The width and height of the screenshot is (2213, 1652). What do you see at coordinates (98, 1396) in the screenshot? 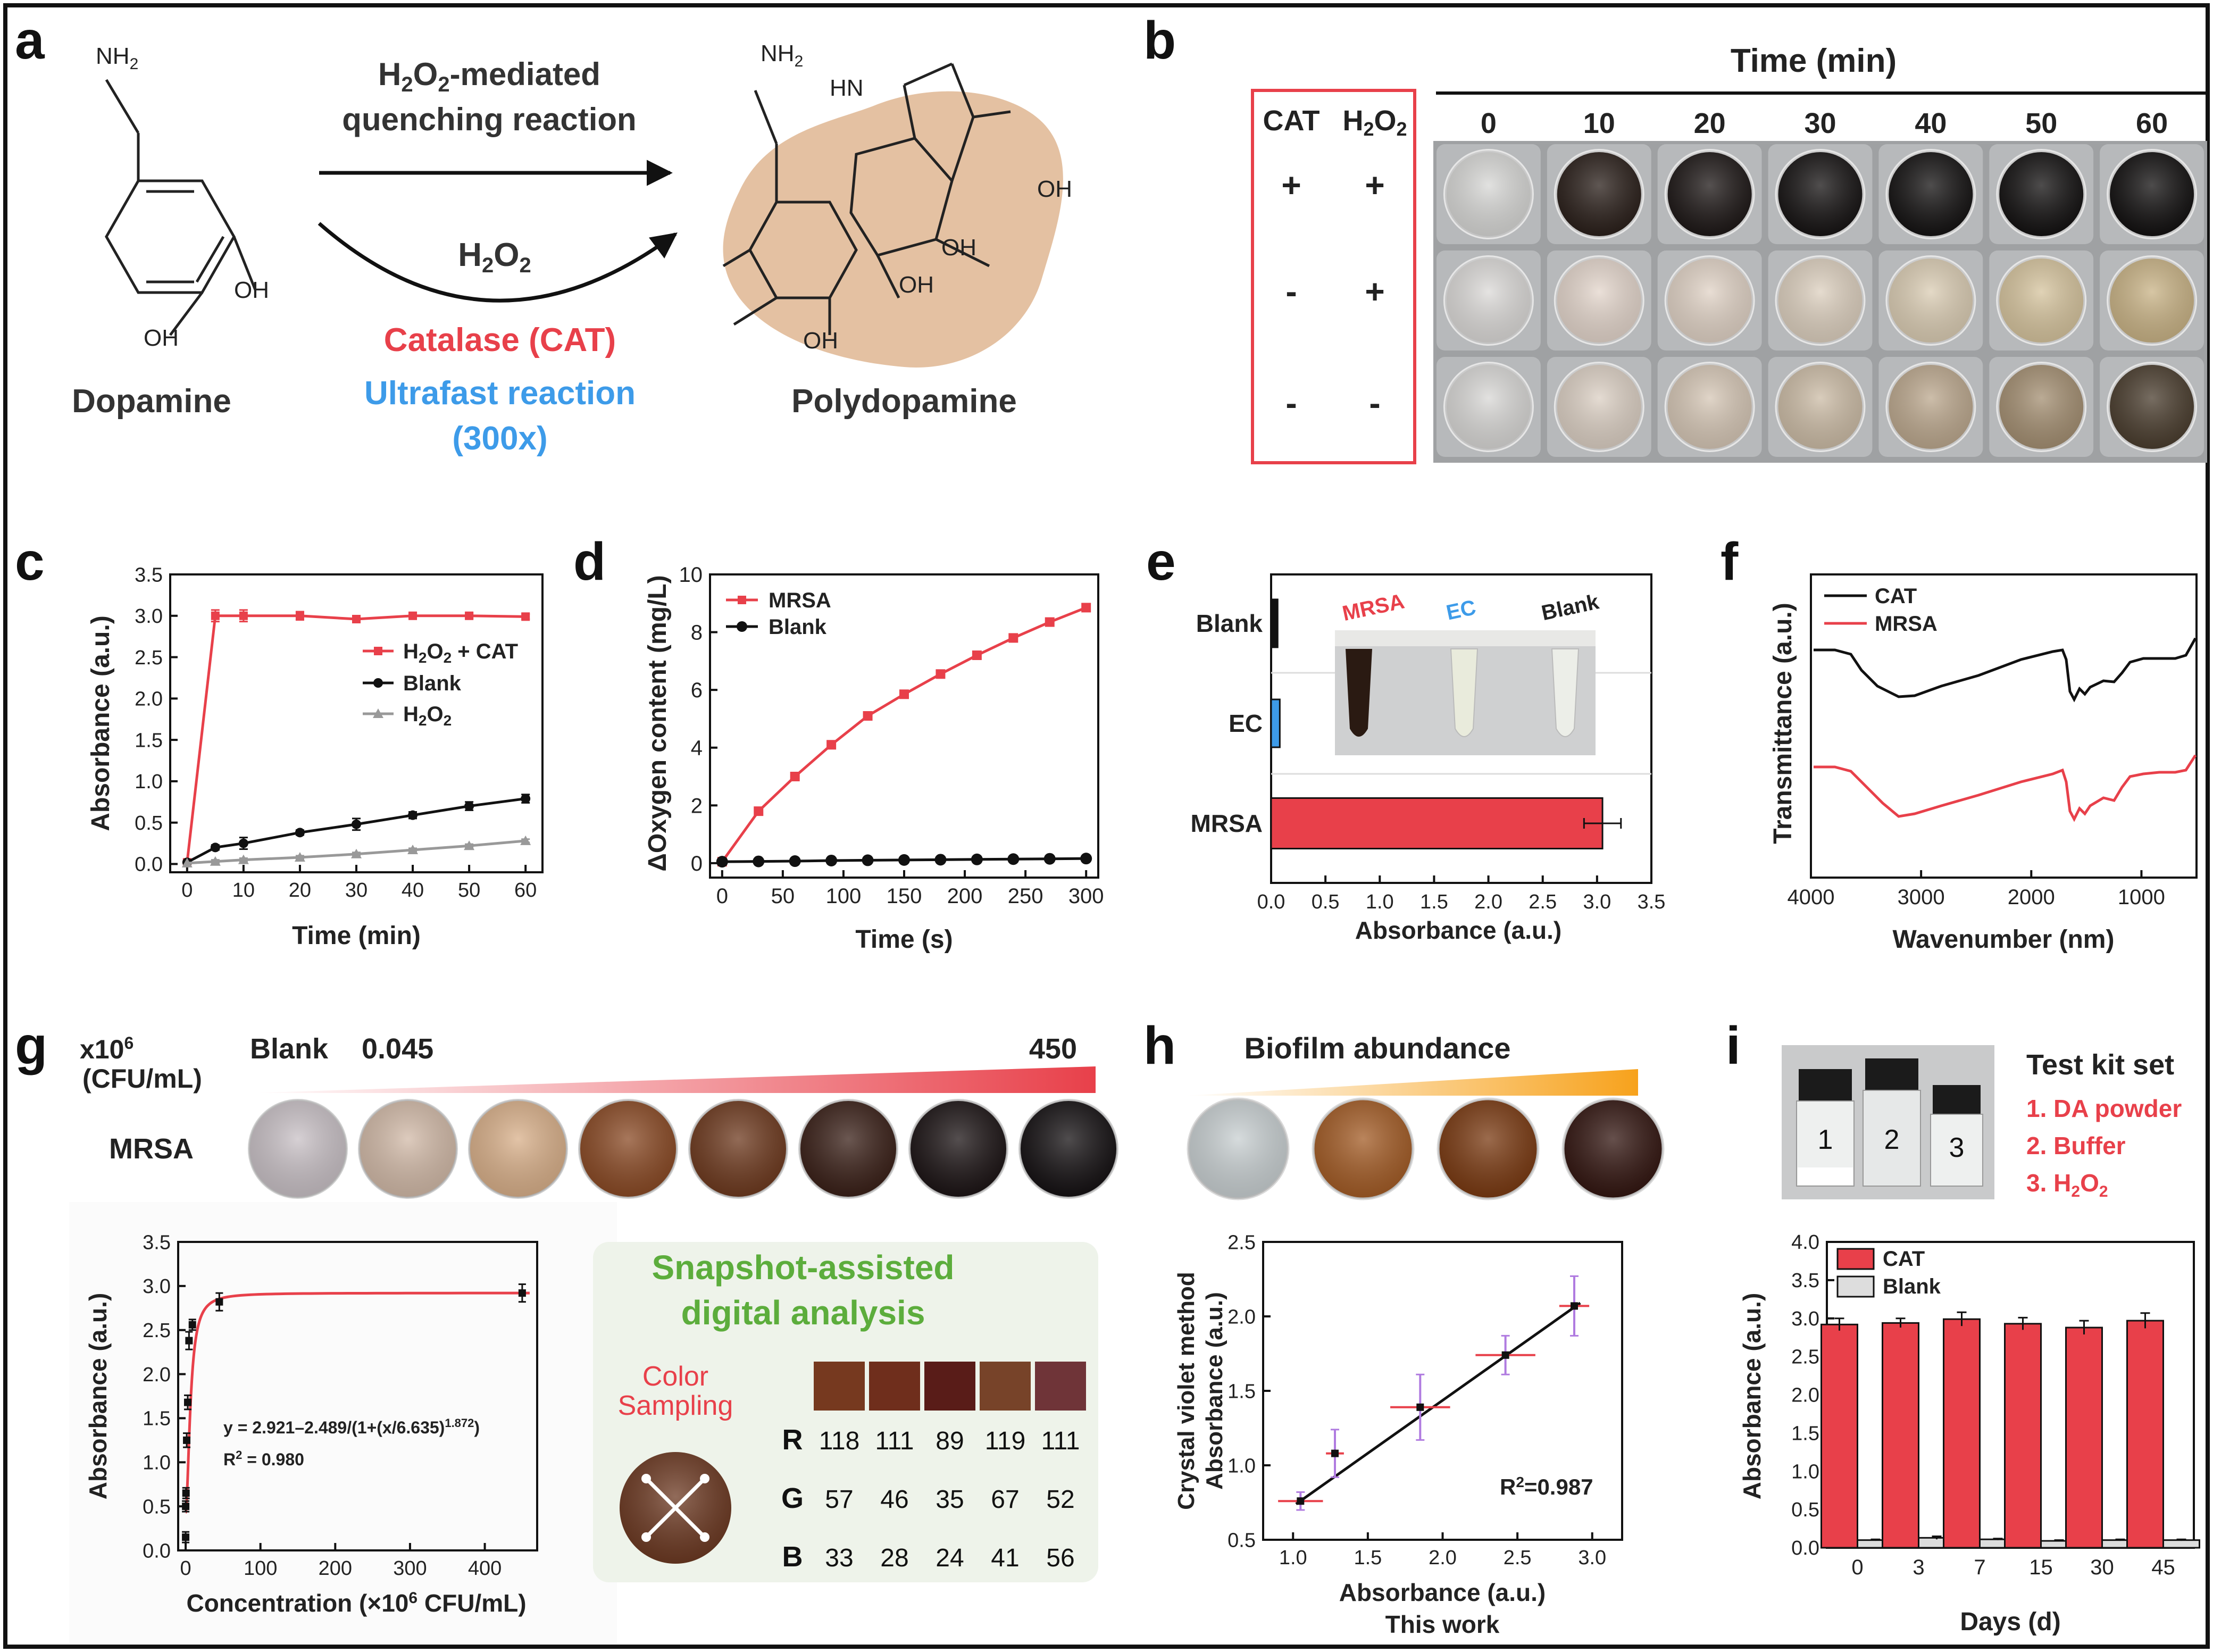
I see `g-ylabel: Absorbance (a.u.)` at bounding box center [98, 1396].